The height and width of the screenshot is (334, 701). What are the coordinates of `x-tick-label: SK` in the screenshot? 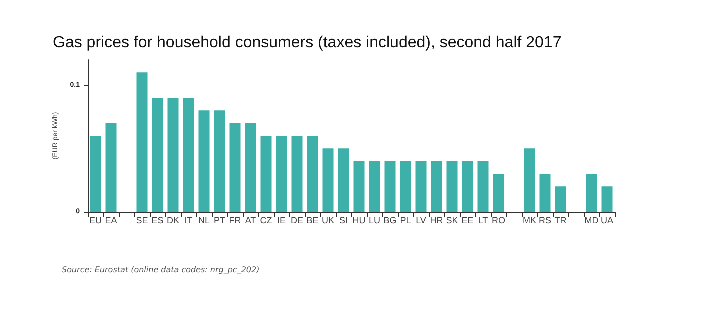 It's located at (452, 221).